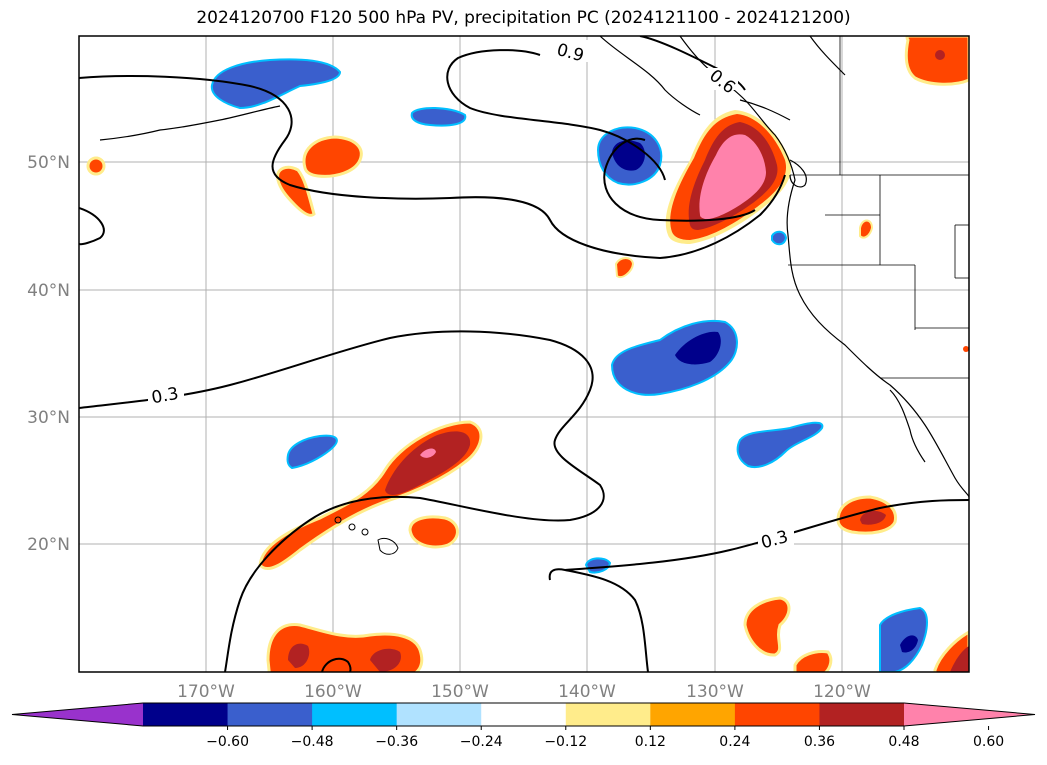 The width and height of the screenshot is (1047, 765). Describe the element at coordinates (48, 291) in the screenshot. I see `lat-label-40n: 40°N` at that location.